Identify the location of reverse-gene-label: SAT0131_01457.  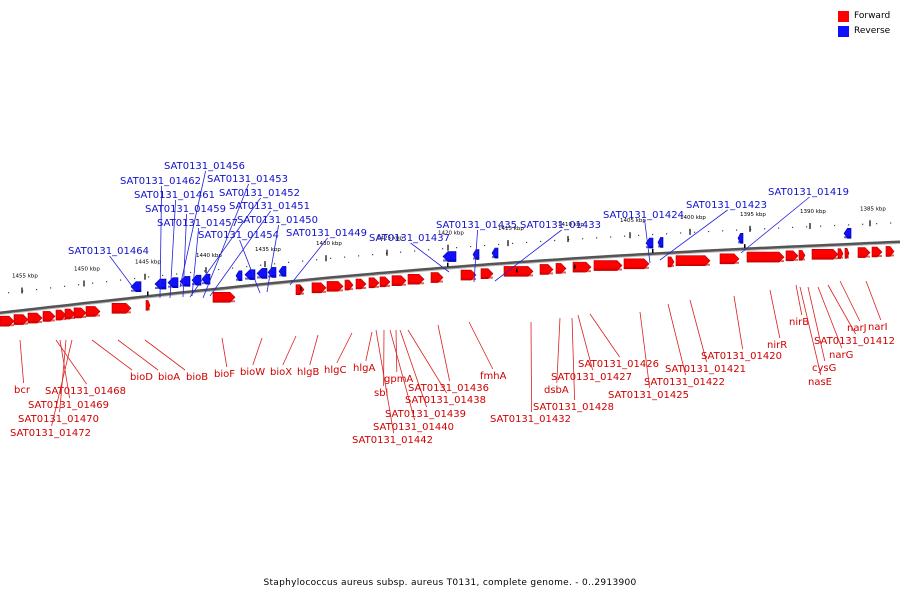
(197, 223).